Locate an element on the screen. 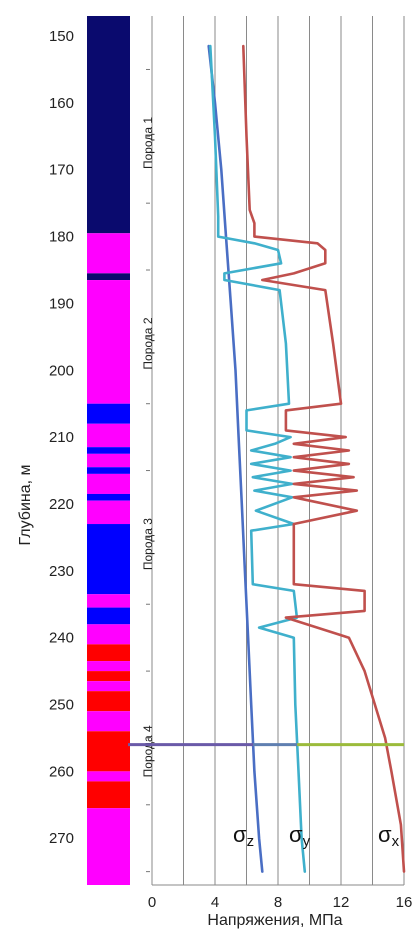 This screenshot has width=412, height=934. x-tick-16: 16 is located at coordinates (404, 902).